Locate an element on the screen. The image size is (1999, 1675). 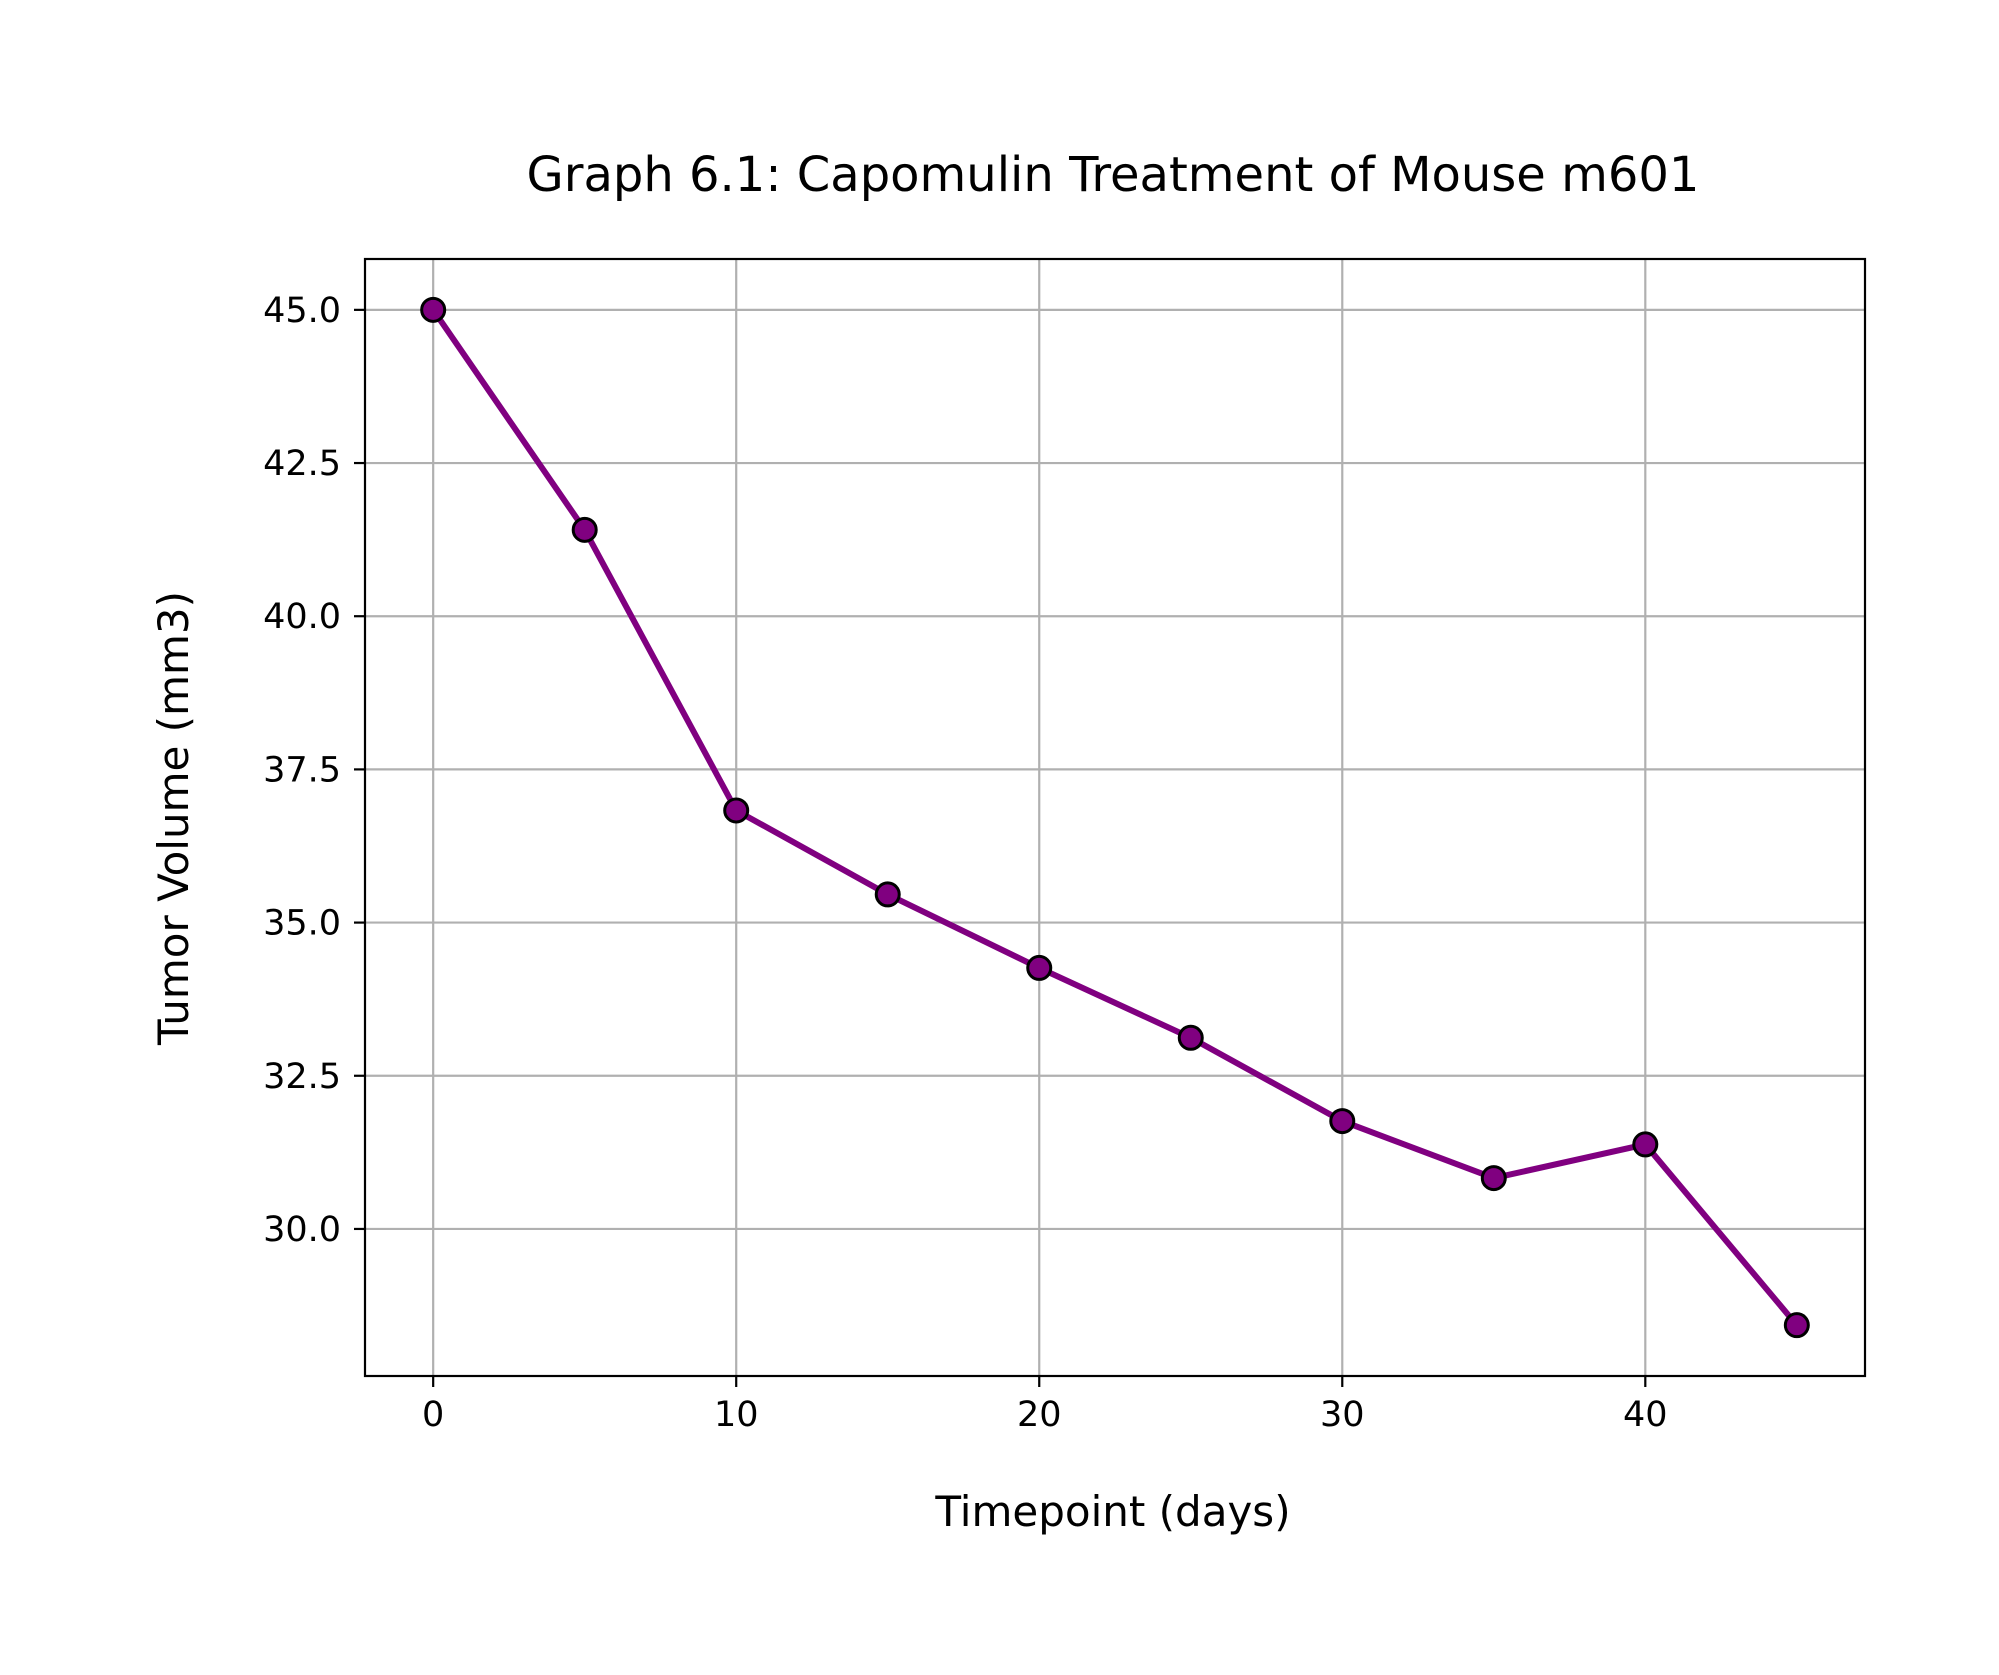
x-axis-label: Timepoint (days) is located at coordinates (1112, 1511).